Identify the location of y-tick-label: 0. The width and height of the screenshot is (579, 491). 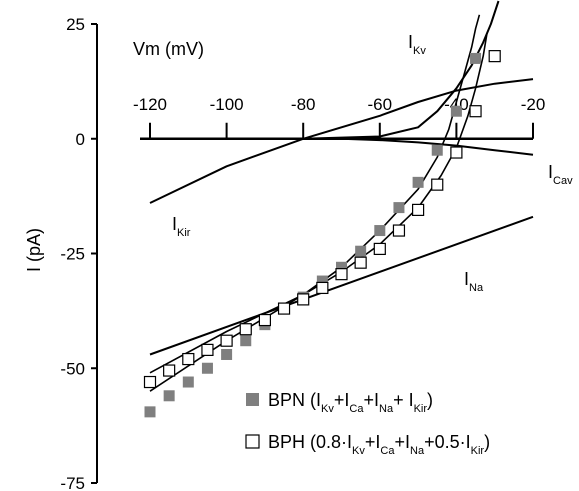
(80, 139).